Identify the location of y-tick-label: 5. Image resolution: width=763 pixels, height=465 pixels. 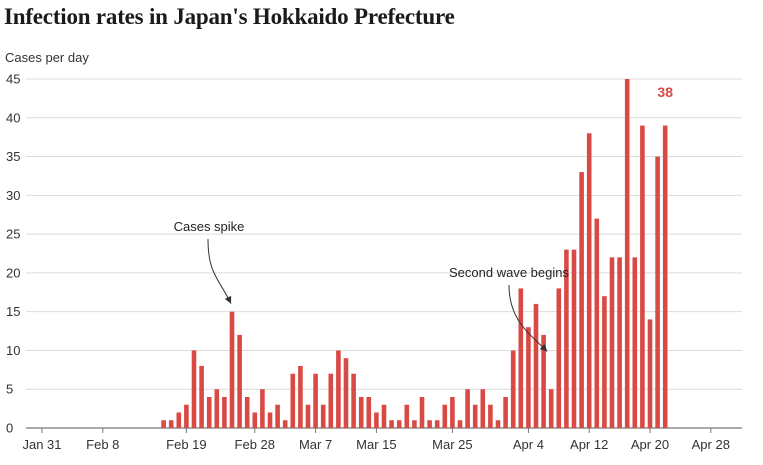
(9, 389).